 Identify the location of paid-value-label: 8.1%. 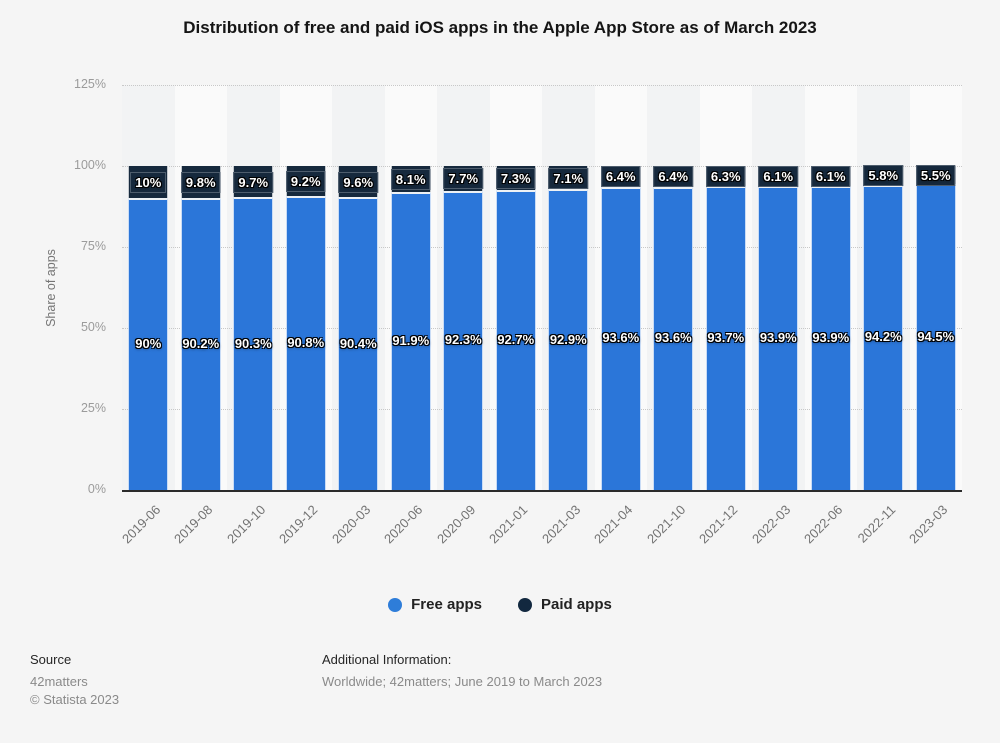
(410, 180).